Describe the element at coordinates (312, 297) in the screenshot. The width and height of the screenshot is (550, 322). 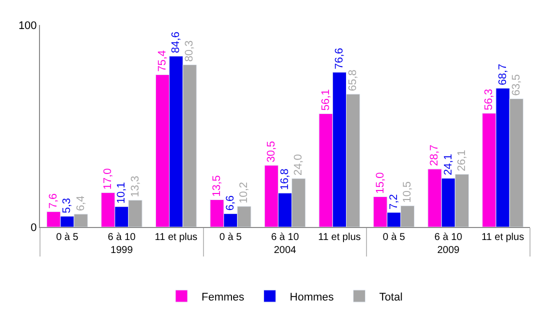
I see `legend-label: Hommes` at that location.